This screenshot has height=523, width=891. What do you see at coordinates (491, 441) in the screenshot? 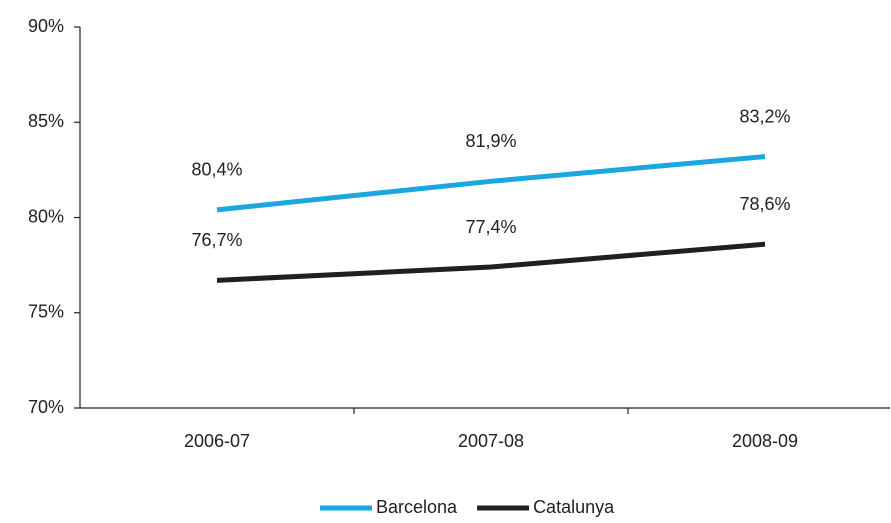
I see `x-tick-label: 2007-08` at bounding box center [491, 441].